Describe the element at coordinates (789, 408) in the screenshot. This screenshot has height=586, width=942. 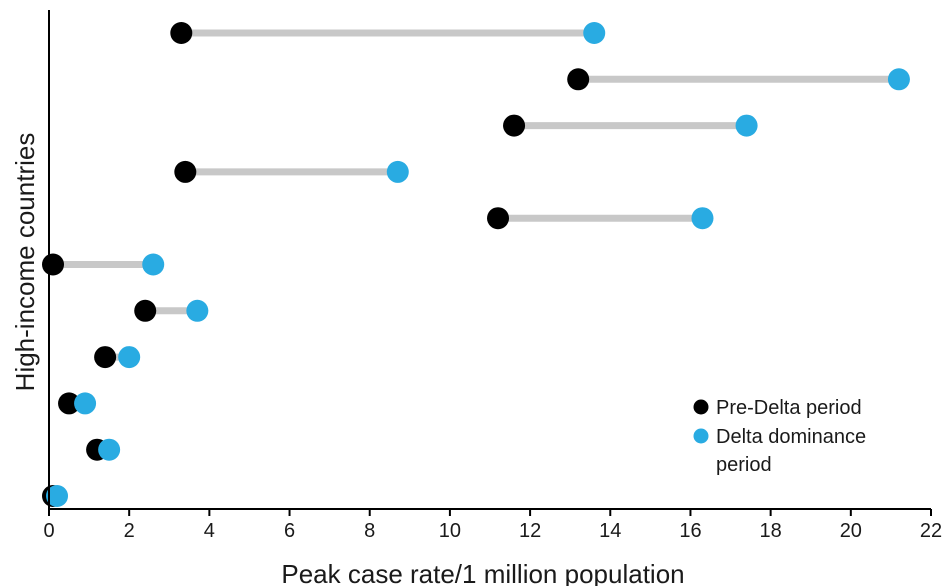
I see `legend-label: Pre-Delta period` at that location.